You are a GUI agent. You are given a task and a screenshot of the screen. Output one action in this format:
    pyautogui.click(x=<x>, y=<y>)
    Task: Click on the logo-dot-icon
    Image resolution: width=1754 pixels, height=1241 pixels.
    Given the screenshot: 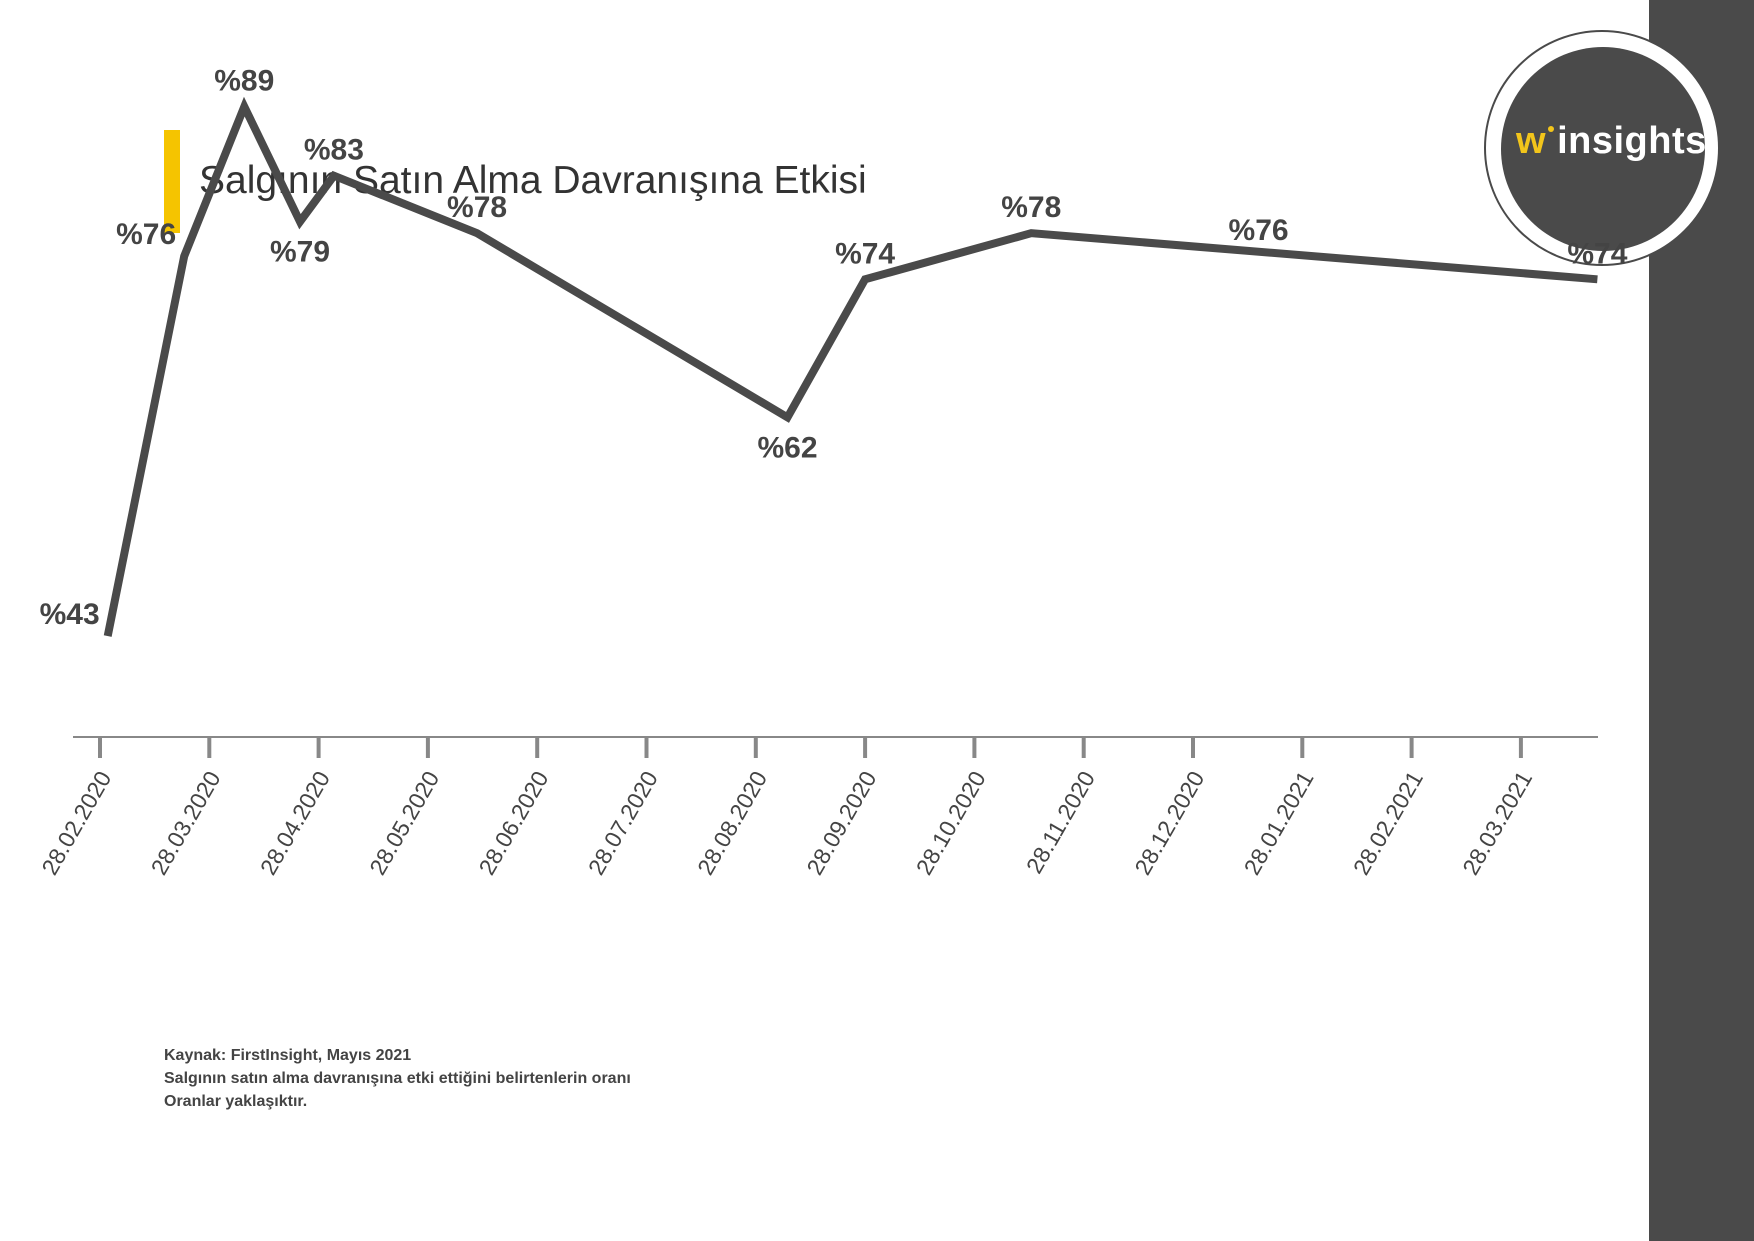 What is the action you would take?
    pyautogui.click(x=1551, y=129)
    